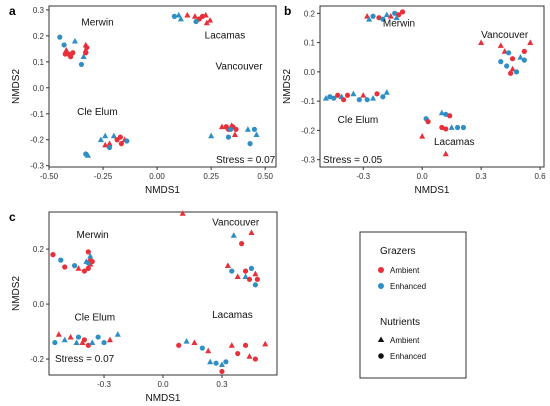  I want to click on x-axis-label-a: NMDS1, so click(162, 190).